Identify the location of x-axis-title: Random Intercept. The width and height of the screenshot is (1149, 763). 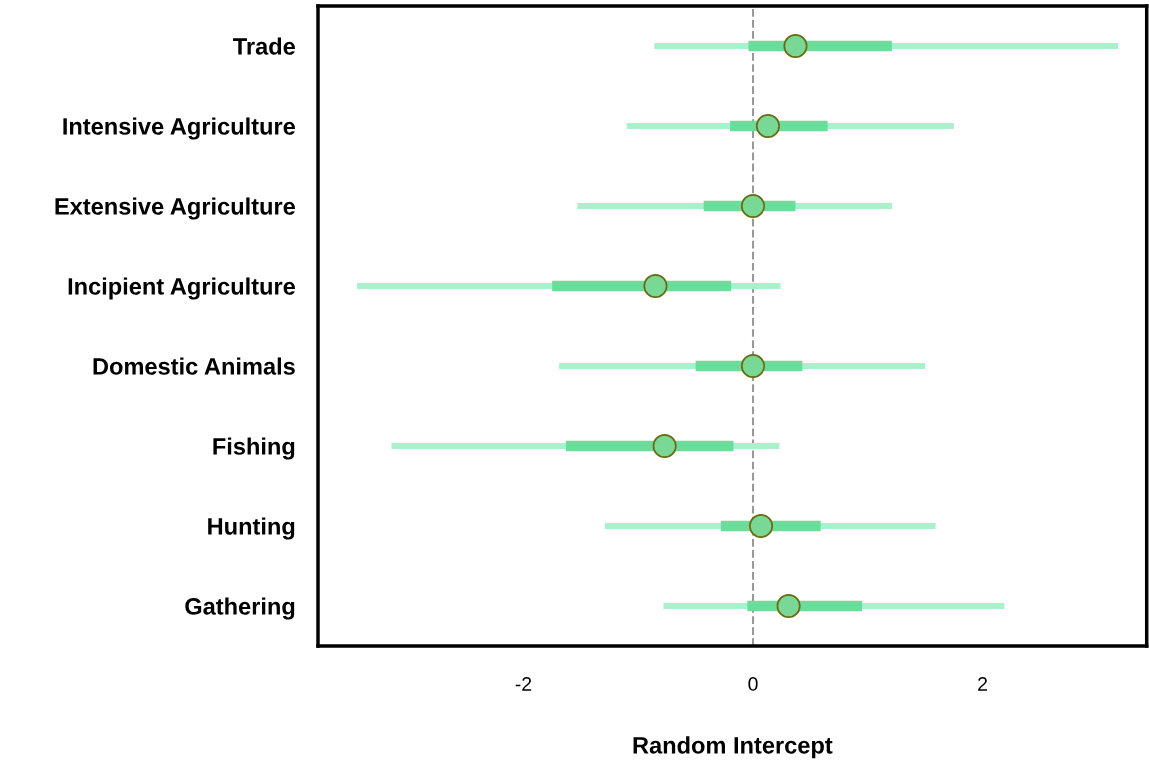
(733, 747).